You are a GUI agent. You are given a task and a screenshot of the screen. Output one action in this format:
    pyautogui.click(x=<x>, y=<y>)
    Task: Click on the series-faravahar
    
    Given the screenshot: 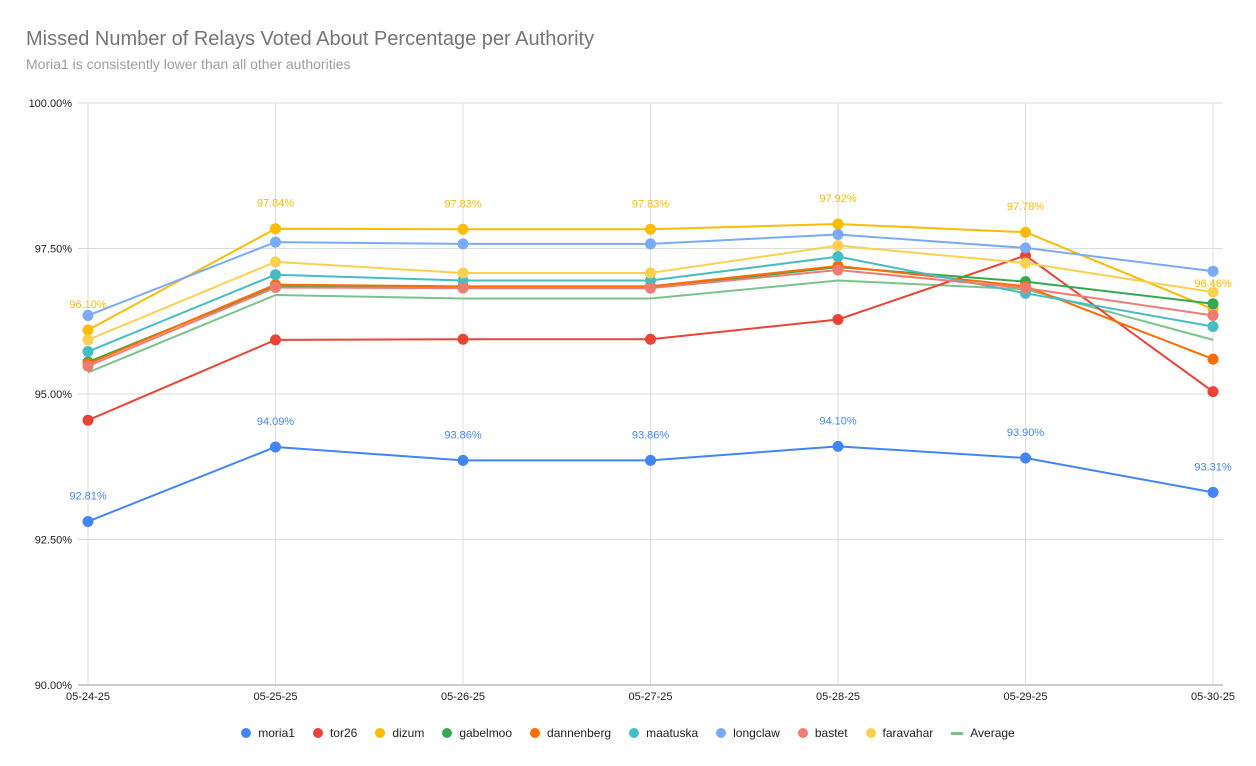 What is the action you would take?
    pyautogui.click(x=650, y=293)
    